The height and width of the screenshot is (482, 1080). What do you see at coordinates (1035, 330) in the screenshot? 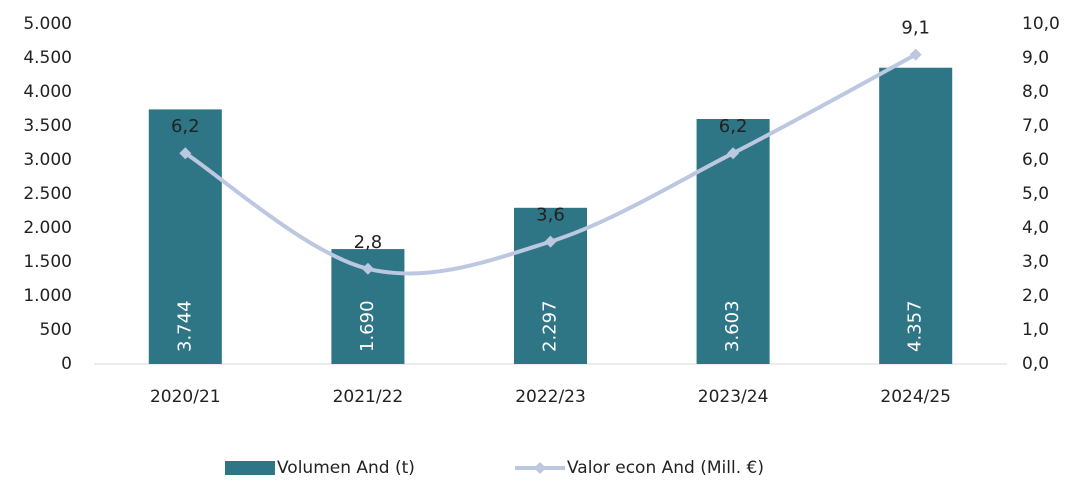
I see `y2-tick-label: 1,0` at bounding box center [1035, 330].